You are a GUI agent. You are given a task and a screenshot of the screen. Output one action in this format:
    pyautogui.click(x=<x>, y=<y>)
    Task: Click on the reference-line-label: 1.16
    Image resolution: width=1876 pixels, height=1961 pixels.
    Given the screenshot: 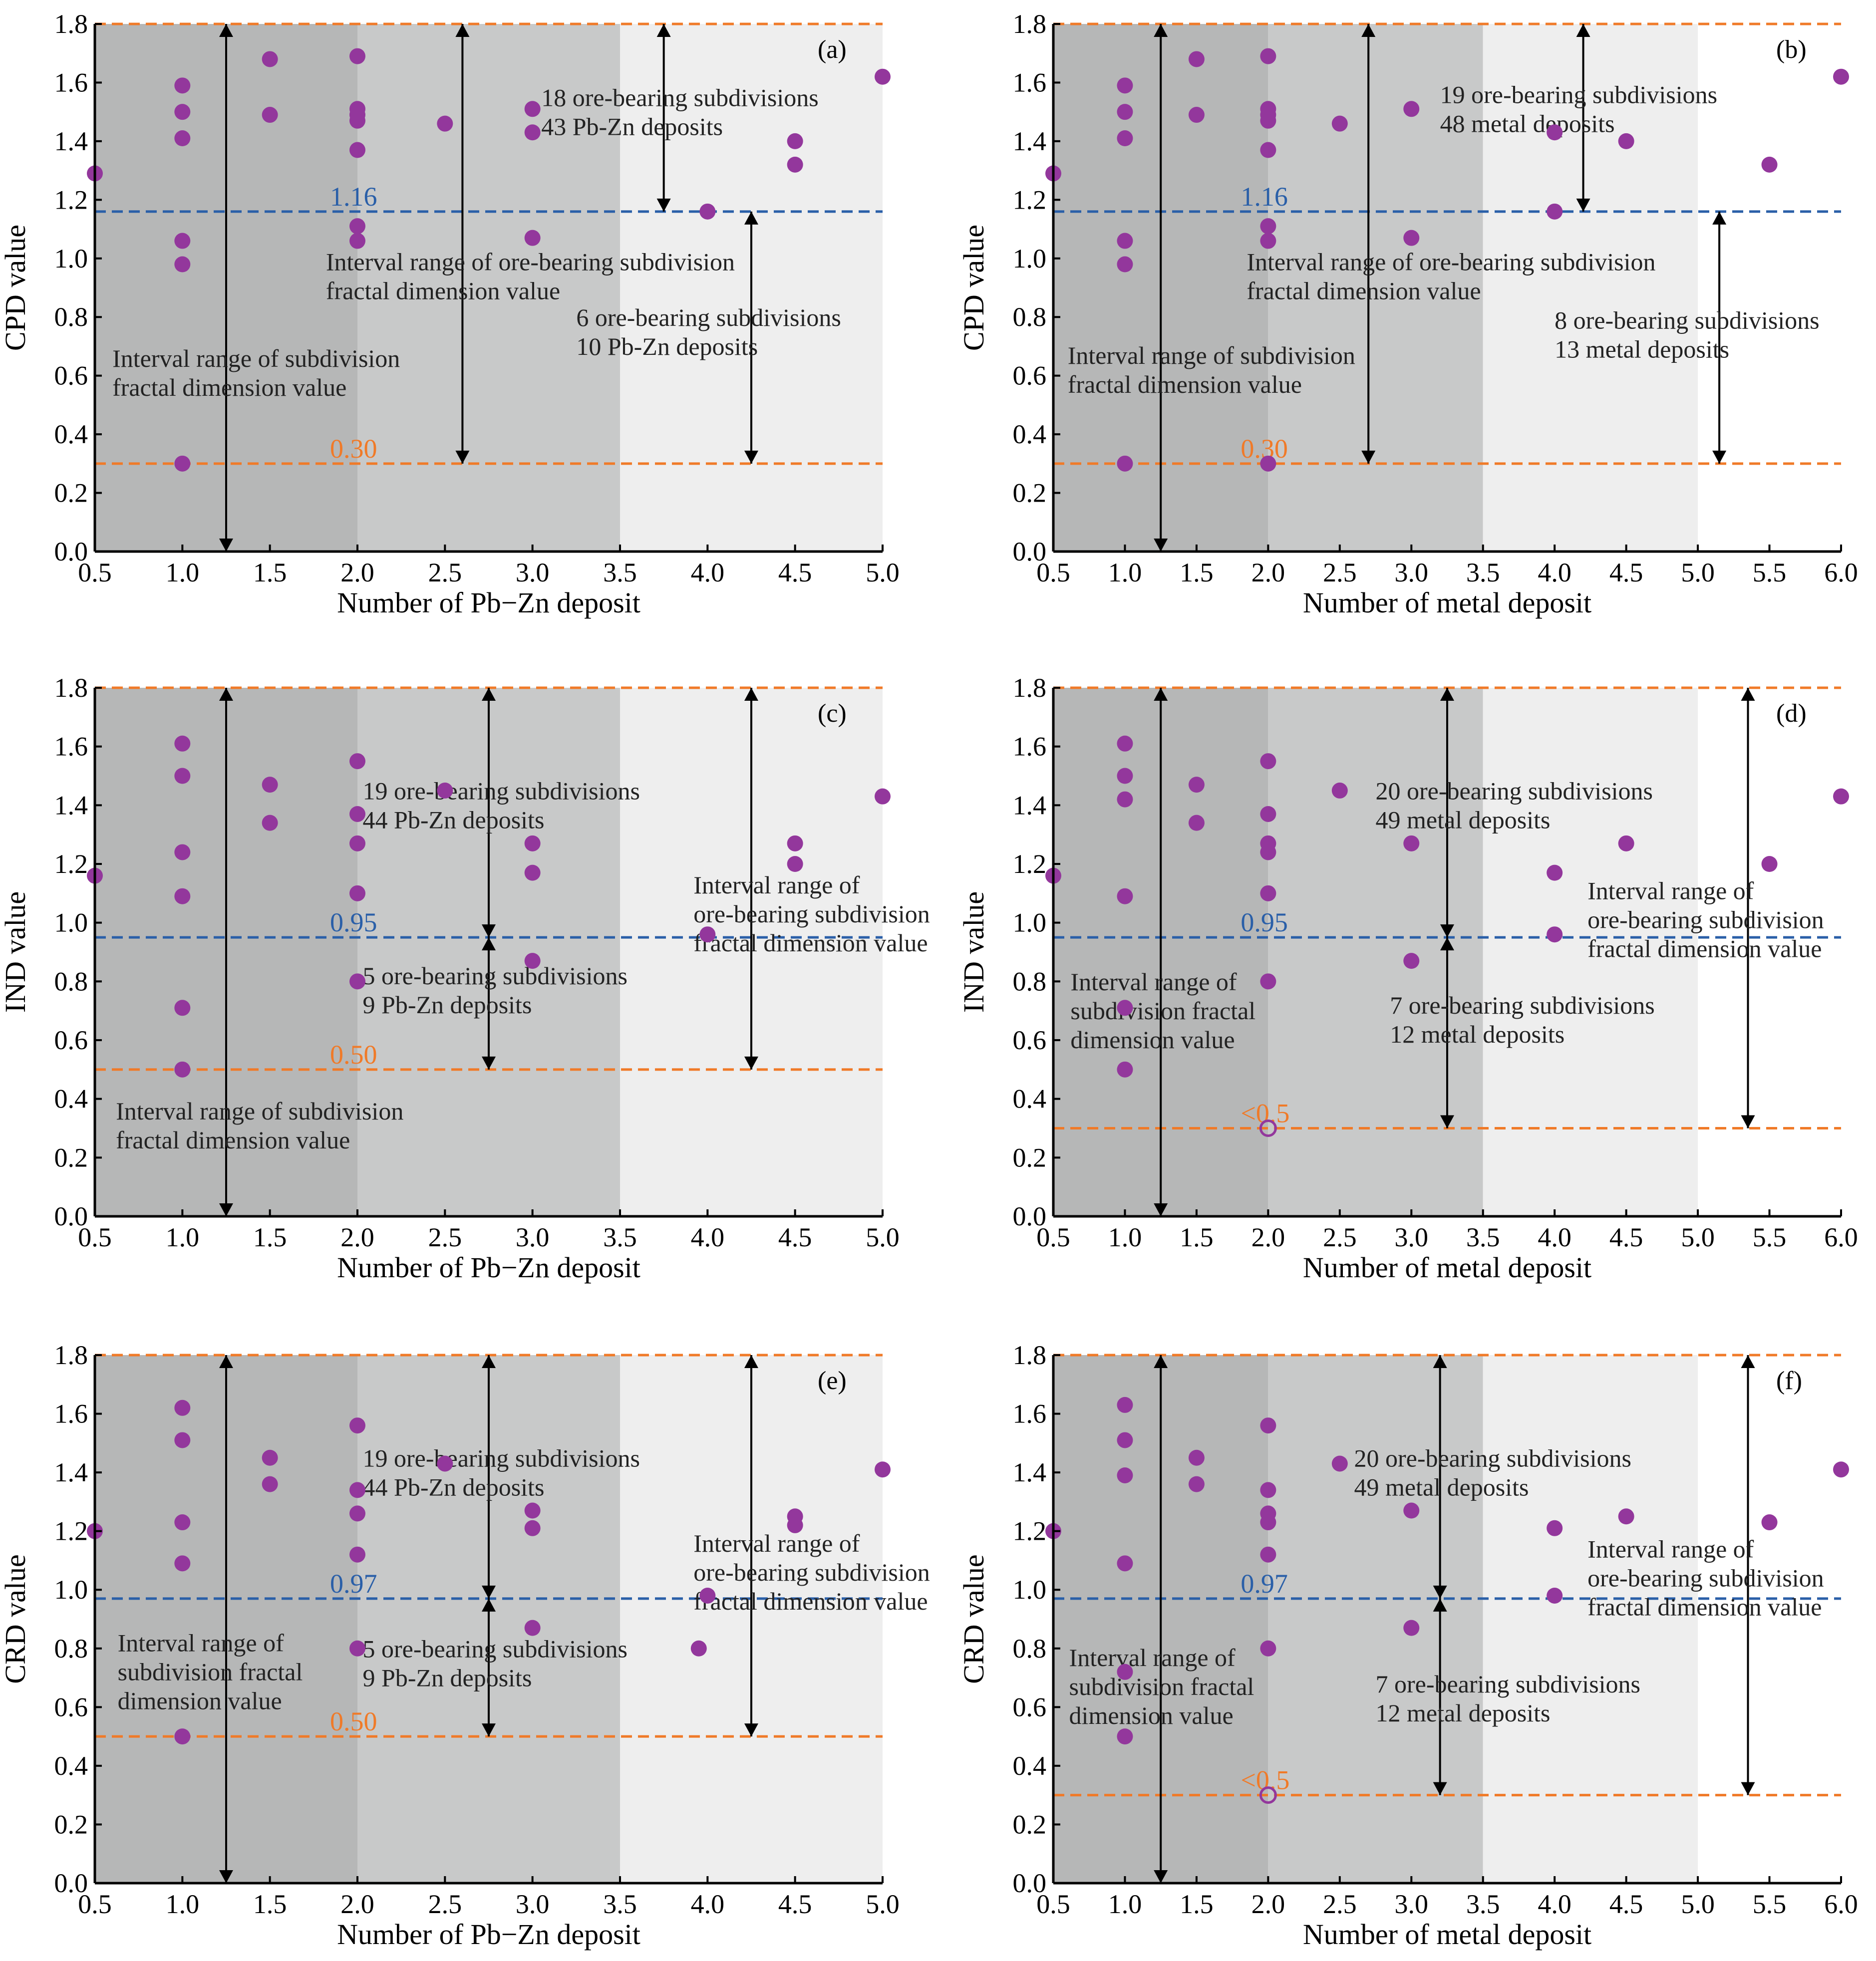 What is the action you would take?
    pyautogui.click(x=353, y=197)
    